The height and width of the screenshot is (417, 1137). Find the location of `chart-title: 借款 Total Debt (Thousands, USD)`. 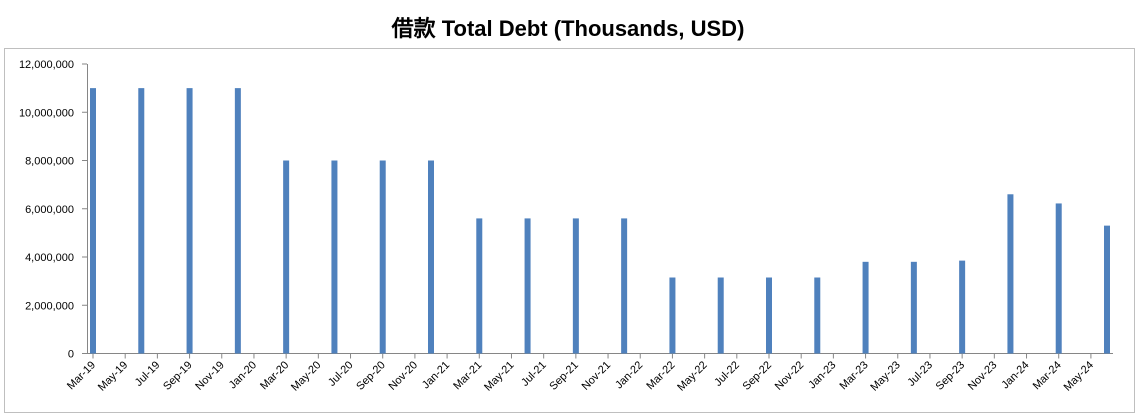

chart-title: 借款 Total Debt (Thousands, USD) is located at coordinates (568, 28).